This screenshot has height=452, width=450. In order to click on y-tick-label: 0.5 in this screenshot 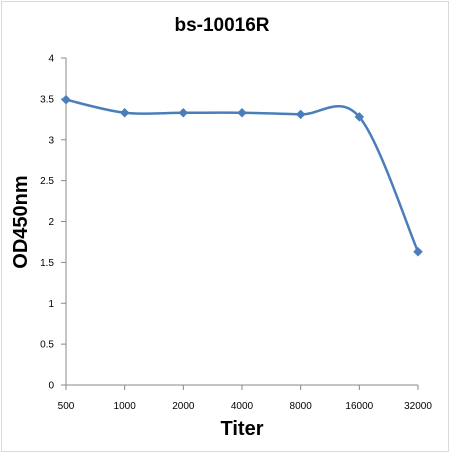, I will do `click(47, 345)`.